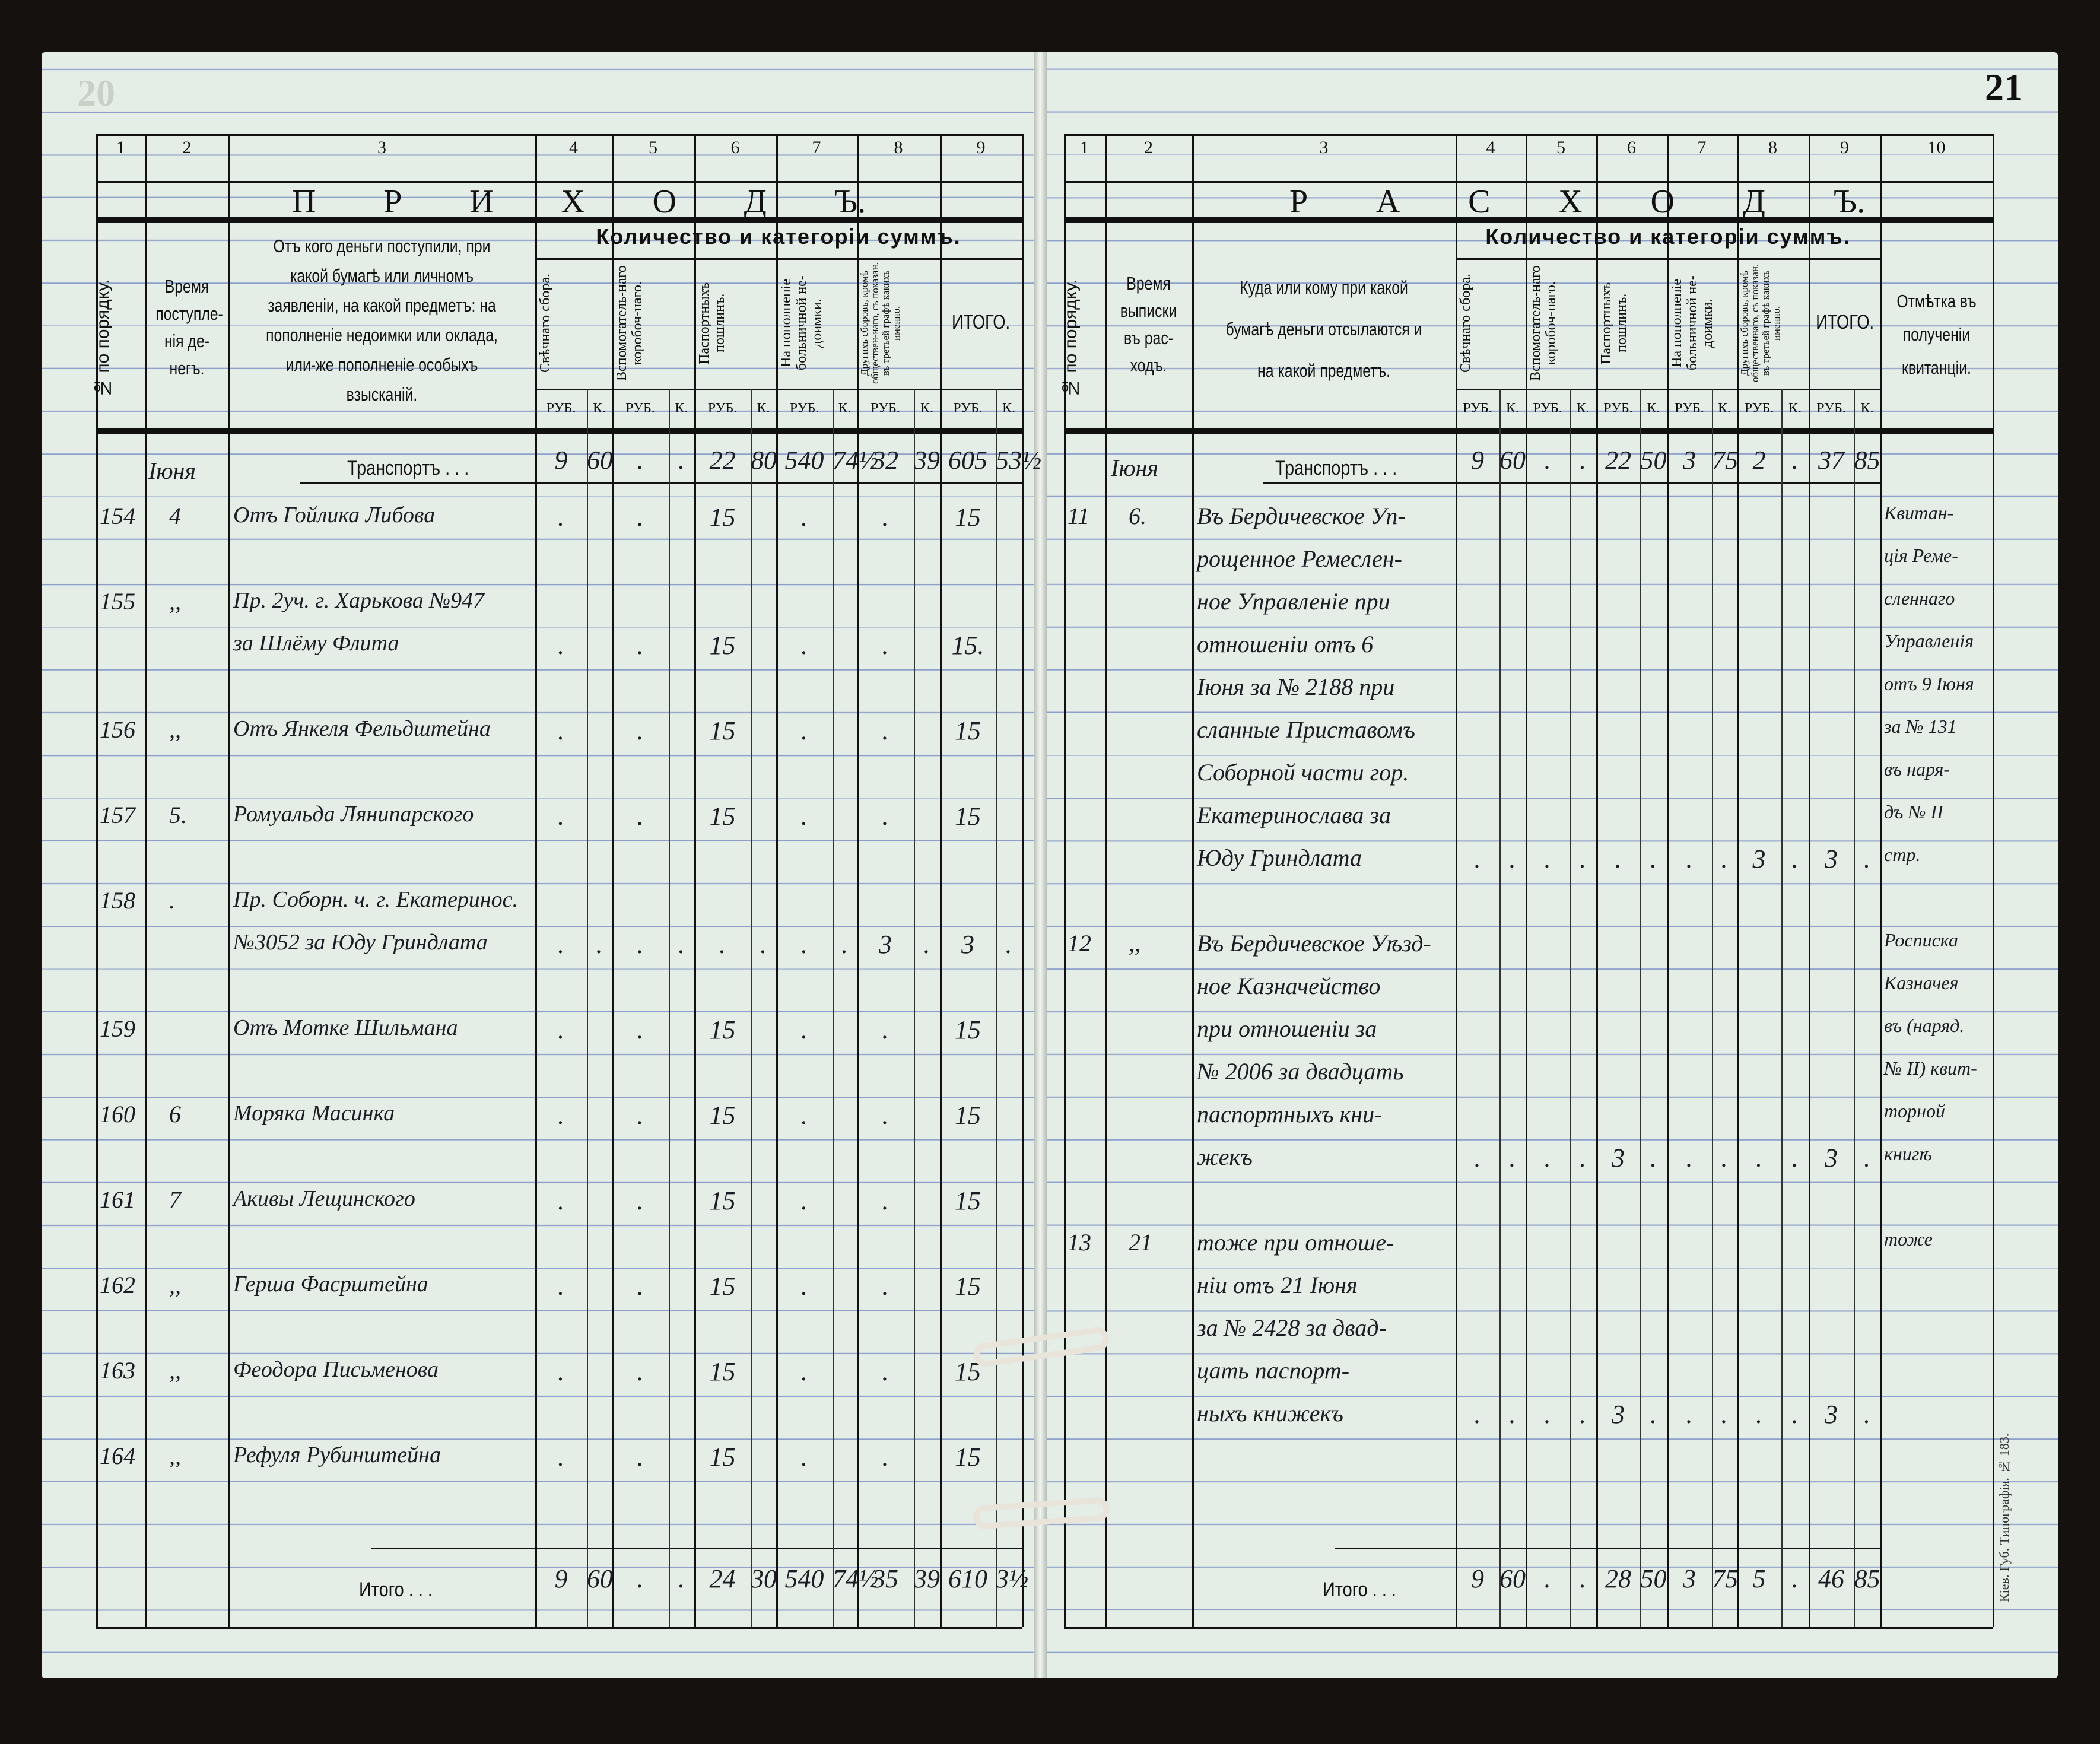 The image size is (2100, 1744). What do you see at coordinates (334, 516) in the screenshot?
I see `entry-description: Отъ Гойлика Либова` at bounding box center [334, 516].